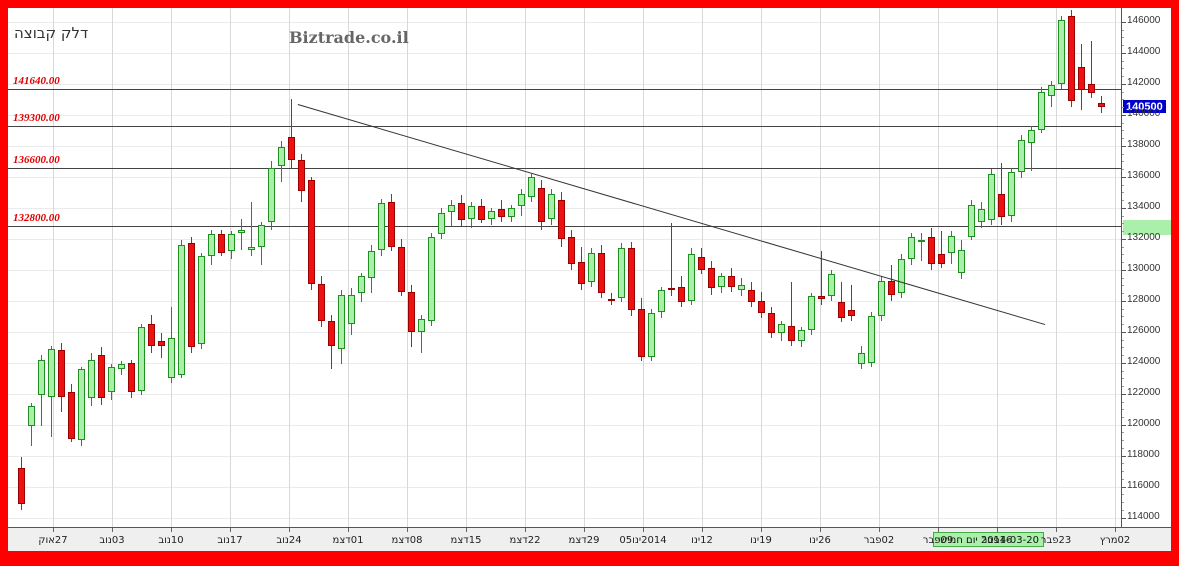 The width and height of the screenshot is (1179, 566). What do you see at coordinates (1144, 392) in the screenshot?
I see `price-axis-label: 122000` at bounding box center [1144, 392].